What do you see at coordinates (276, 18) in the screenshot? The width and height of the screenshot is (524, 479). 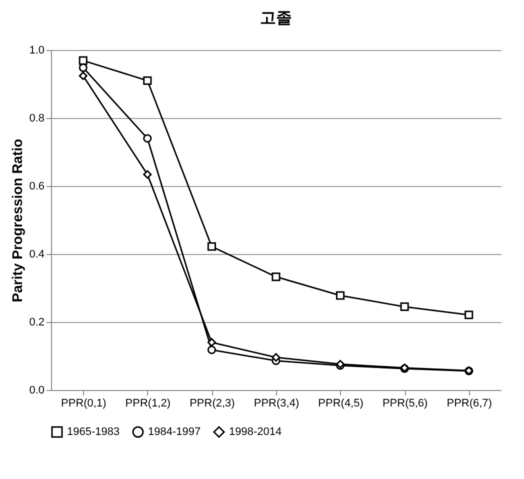 I see `chart-title: 고졸` at bounding box center [276, 18].